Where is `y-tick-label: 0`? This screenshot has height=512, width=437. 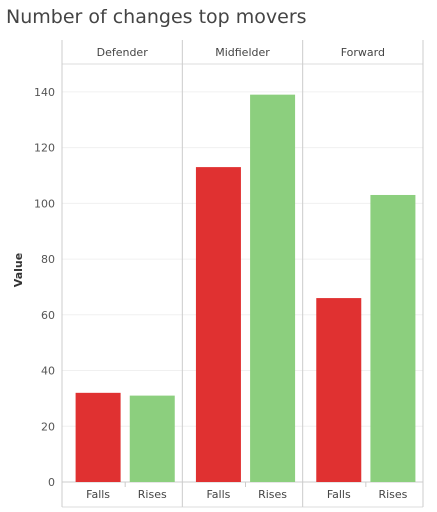 y-tick-label: 0 is located at coordinates (51, 482).